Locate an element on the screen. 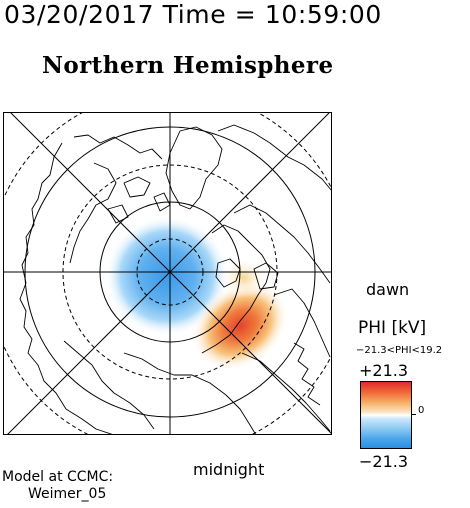 The width and height of the screenshot is (470, 508). coast-southwest is located at coordinates (109, 385).